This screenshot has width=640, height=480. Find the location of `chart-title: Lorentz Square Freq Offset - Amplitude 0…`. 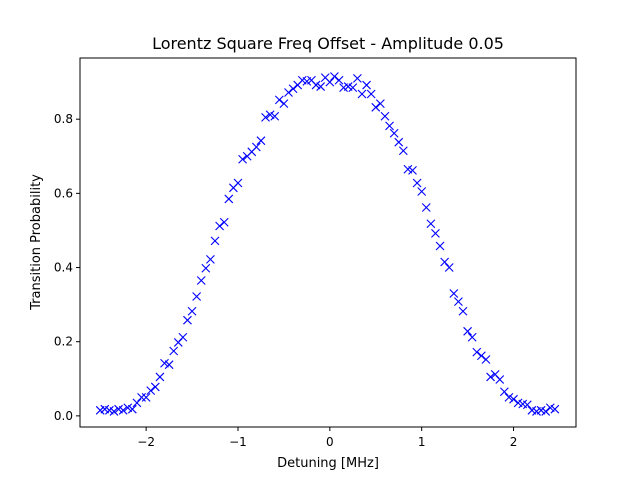

chart-title: Lorentz Square Freq Offset - Amplitude 0… is located at coordinates (328, 43).